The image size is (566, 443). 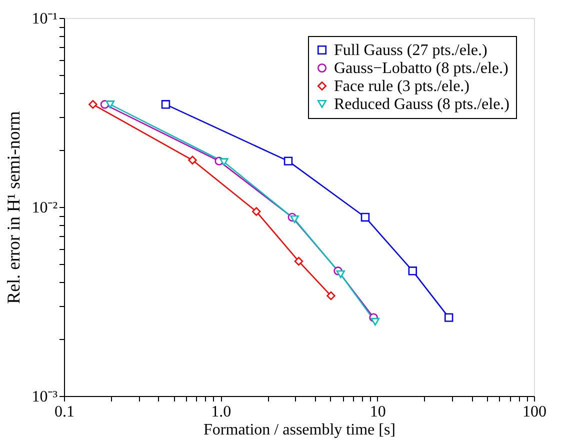 I want to click on y-tick-label: 10⁻¹, so click(x=45, y=19).